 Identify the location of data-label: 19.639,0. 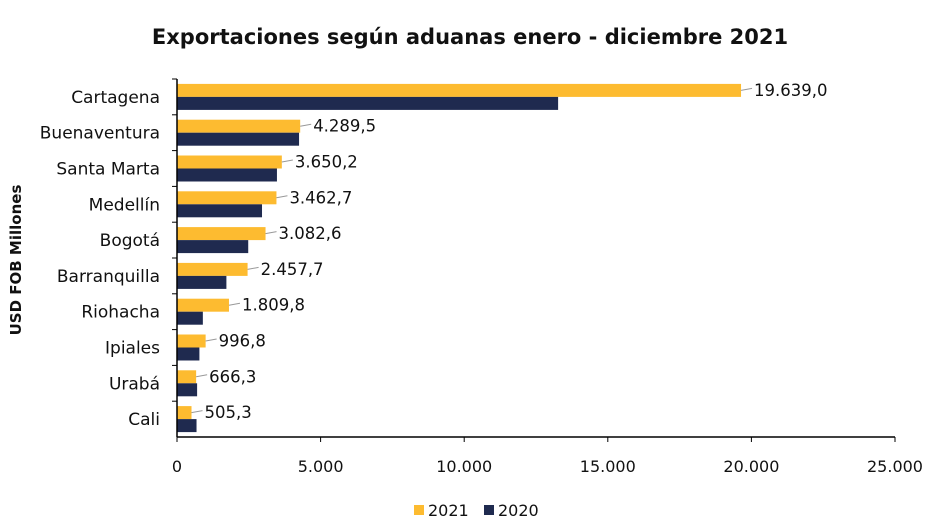
(790, 90).